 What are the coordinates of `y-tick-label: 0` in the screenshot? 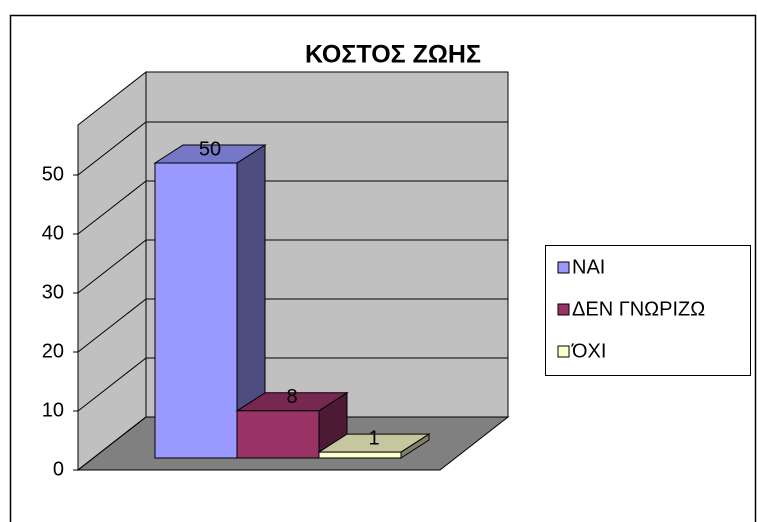 It's located at (58, 469).